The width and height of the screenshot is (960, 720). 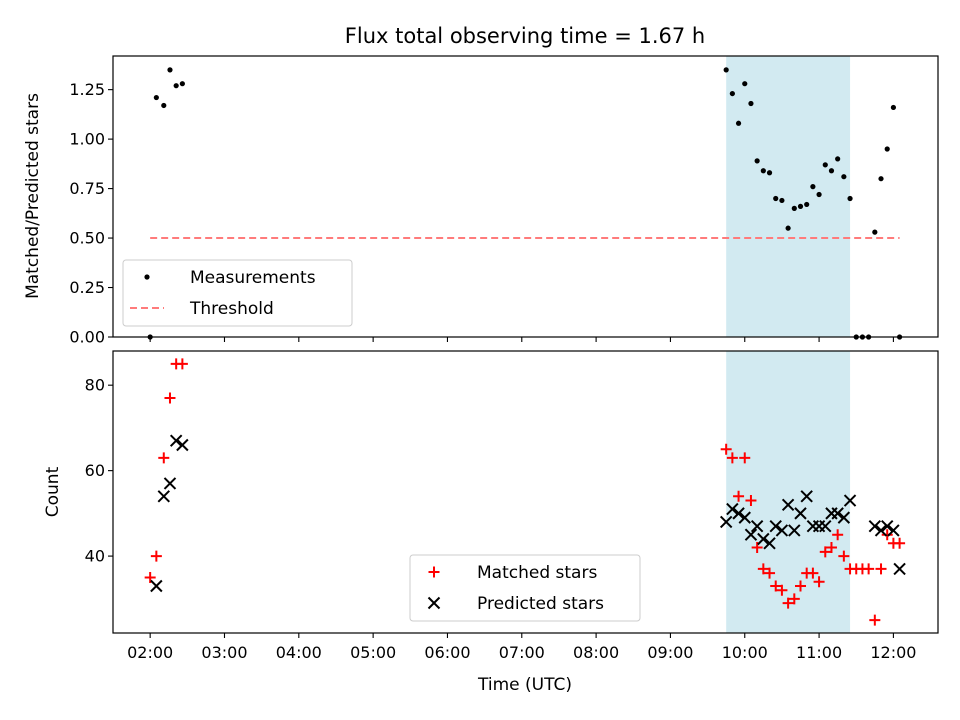 What do you see at coordinates (150, 652) in the screenshot?
I see `x-tick-label: 02:00` at bounding box center [150, 652].